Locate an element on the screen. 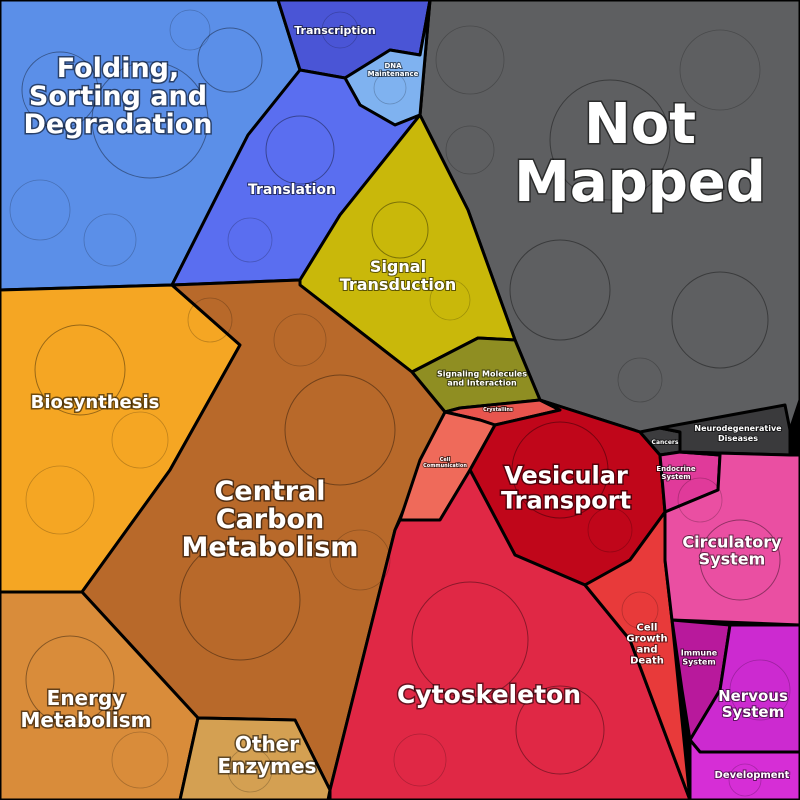 The width and height of the screenshot is (800, 800). region-circulatory-system is located at coordinates (731, 538).